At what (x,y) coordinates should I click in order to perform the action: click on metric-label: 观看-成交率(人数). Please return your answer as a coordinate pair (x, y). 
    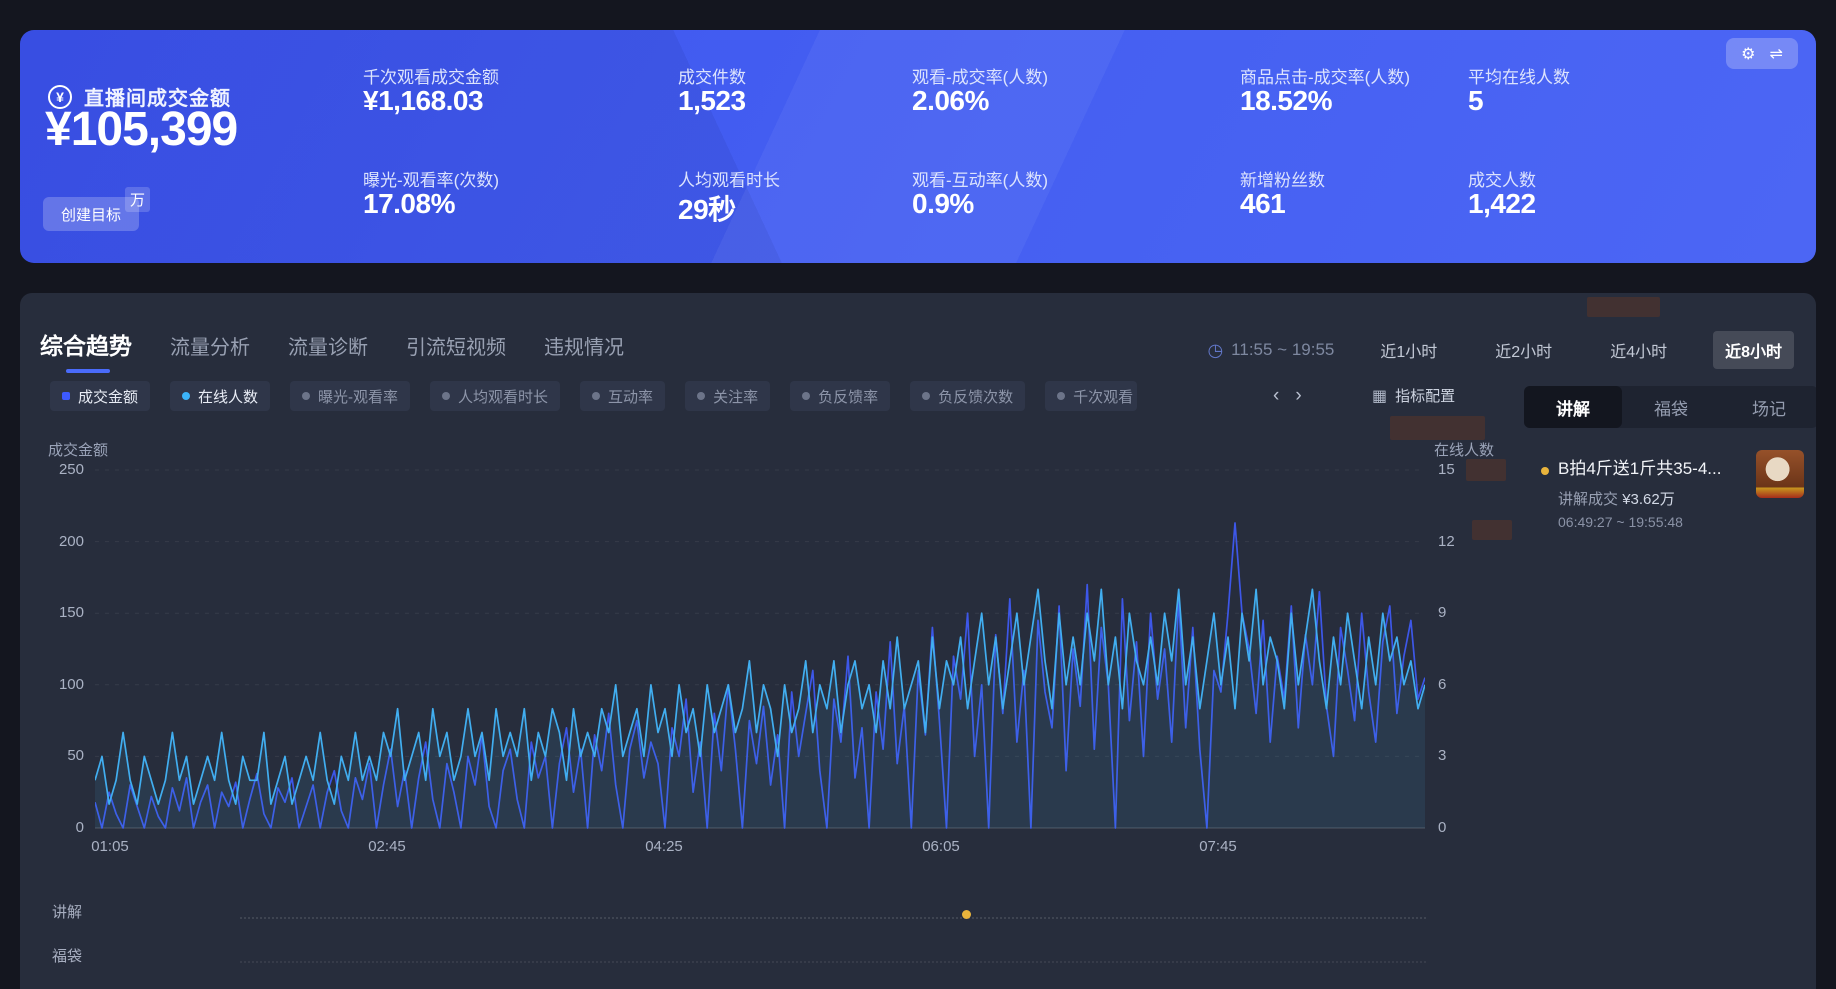
    Looking at the image, I should click on (980, 77).